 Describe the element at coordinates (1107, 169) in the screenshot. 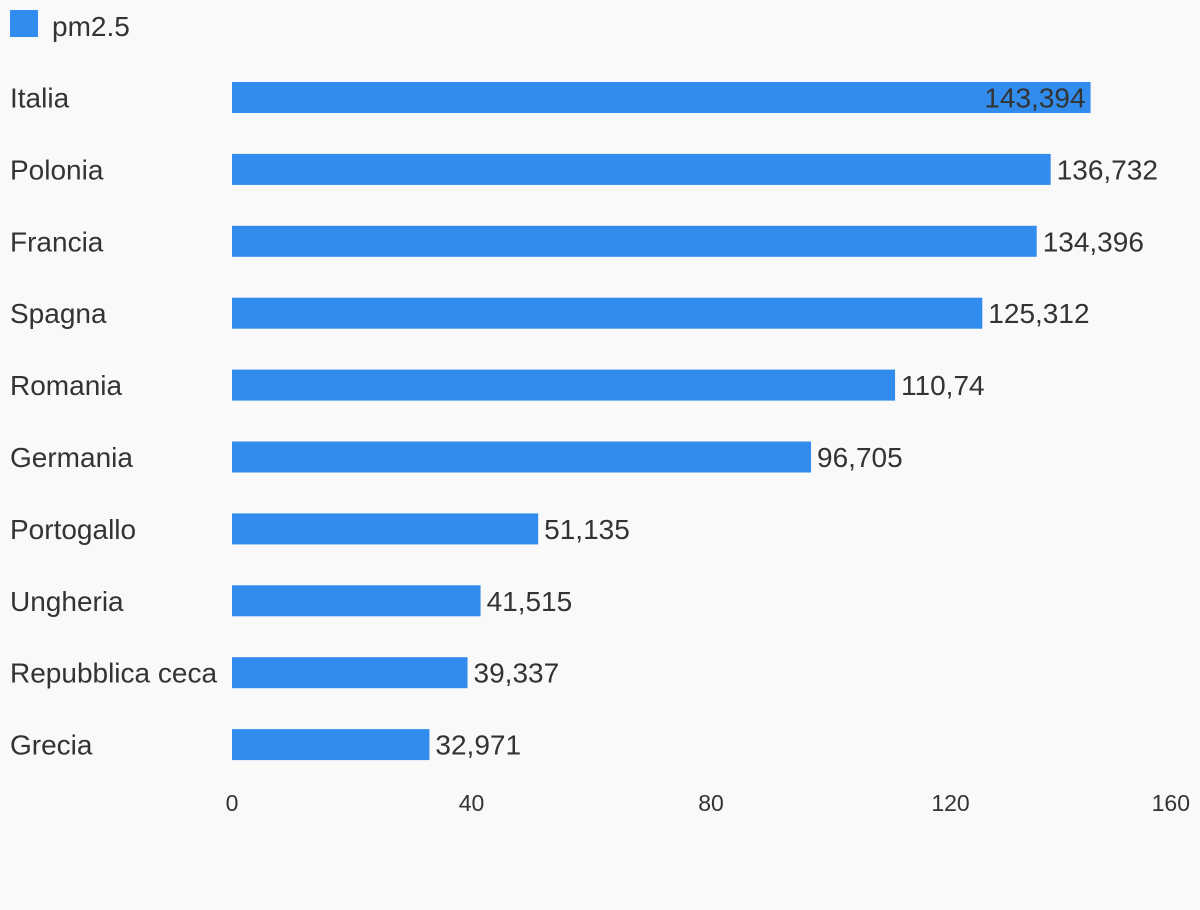

I see `value-label-polonia: 136,732` at that location.